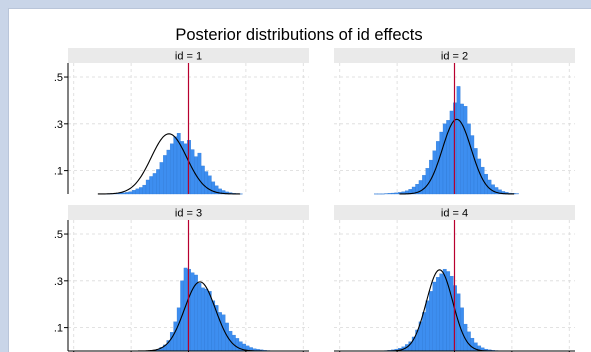 This screenshot has width=591, height=352. I want to click on panel-label: id = 3, so click(188, 214).